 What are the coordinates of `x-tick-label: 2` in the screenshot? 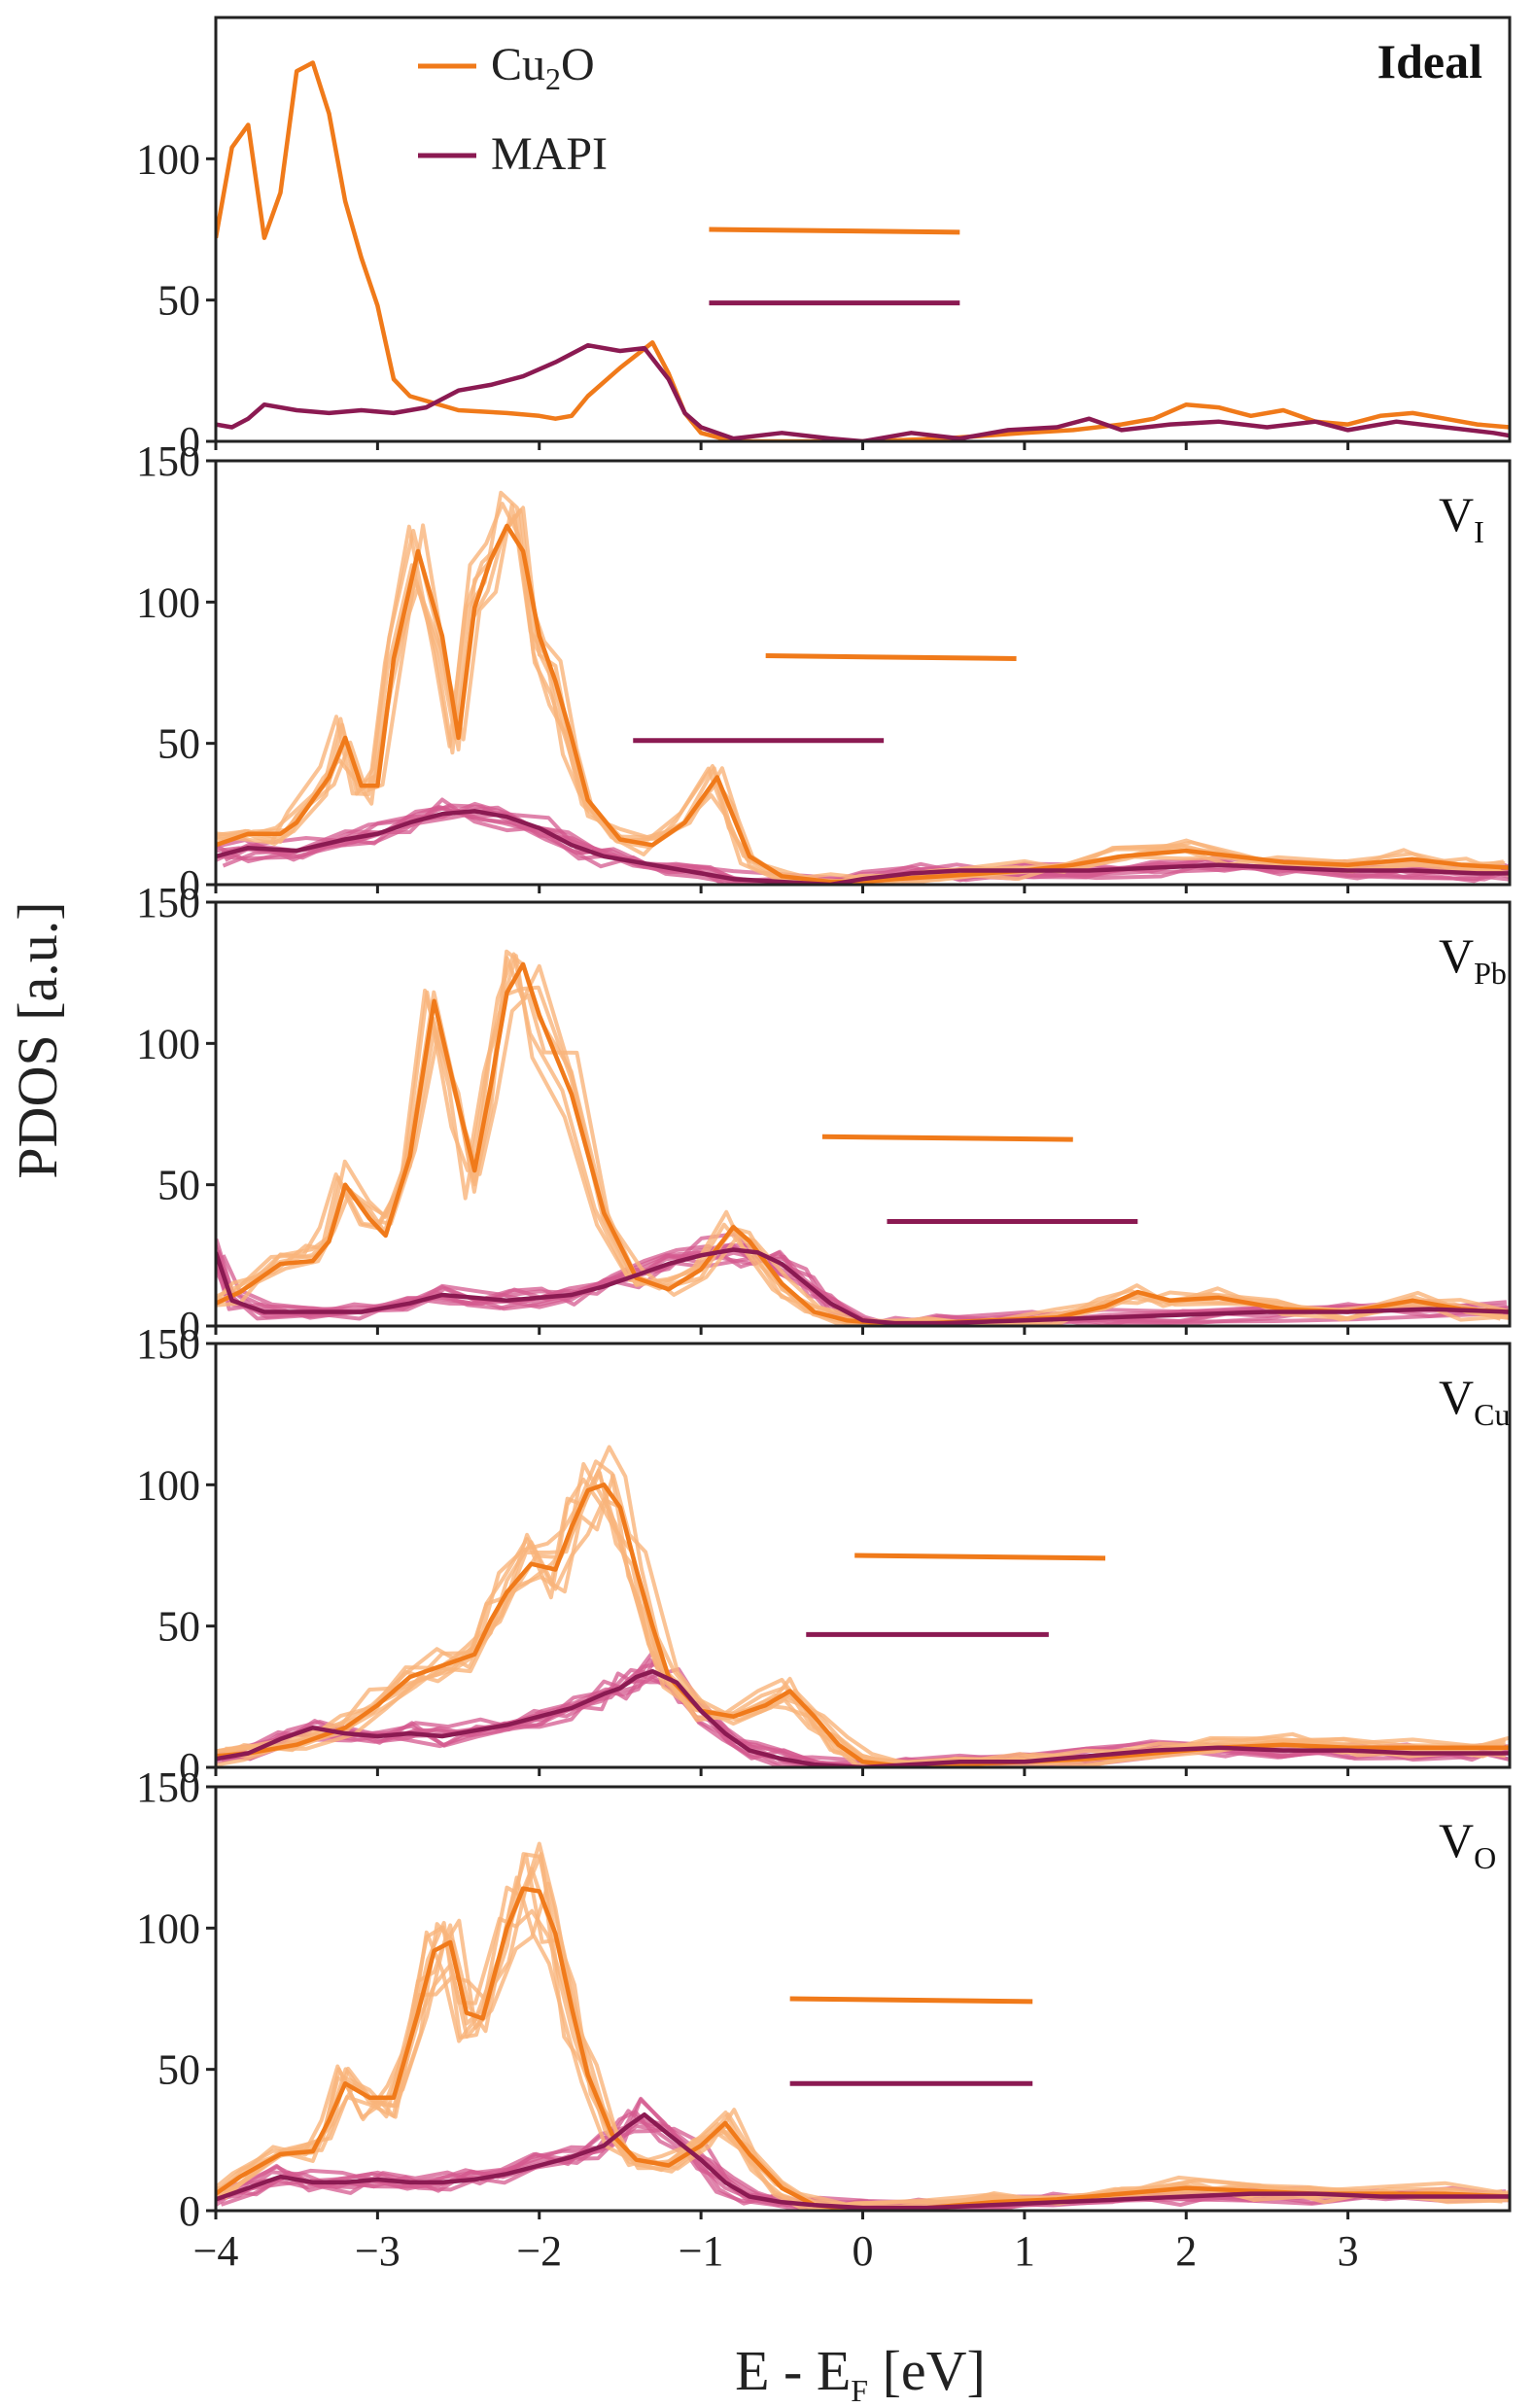 It's located at (1186, 2251).